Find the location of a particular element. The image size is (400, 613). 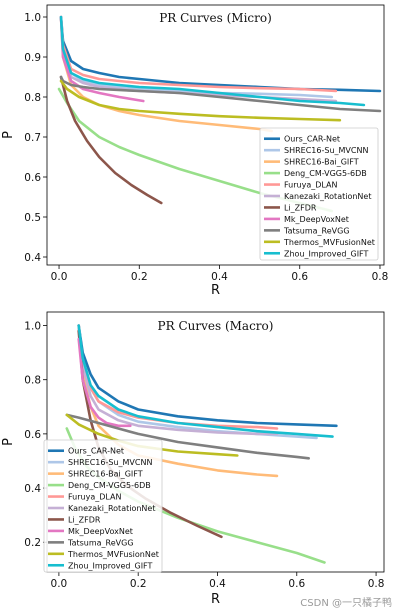

micro-legend-label: Deng_CM-VGG5-6DB is located at coordinates (325, 173).